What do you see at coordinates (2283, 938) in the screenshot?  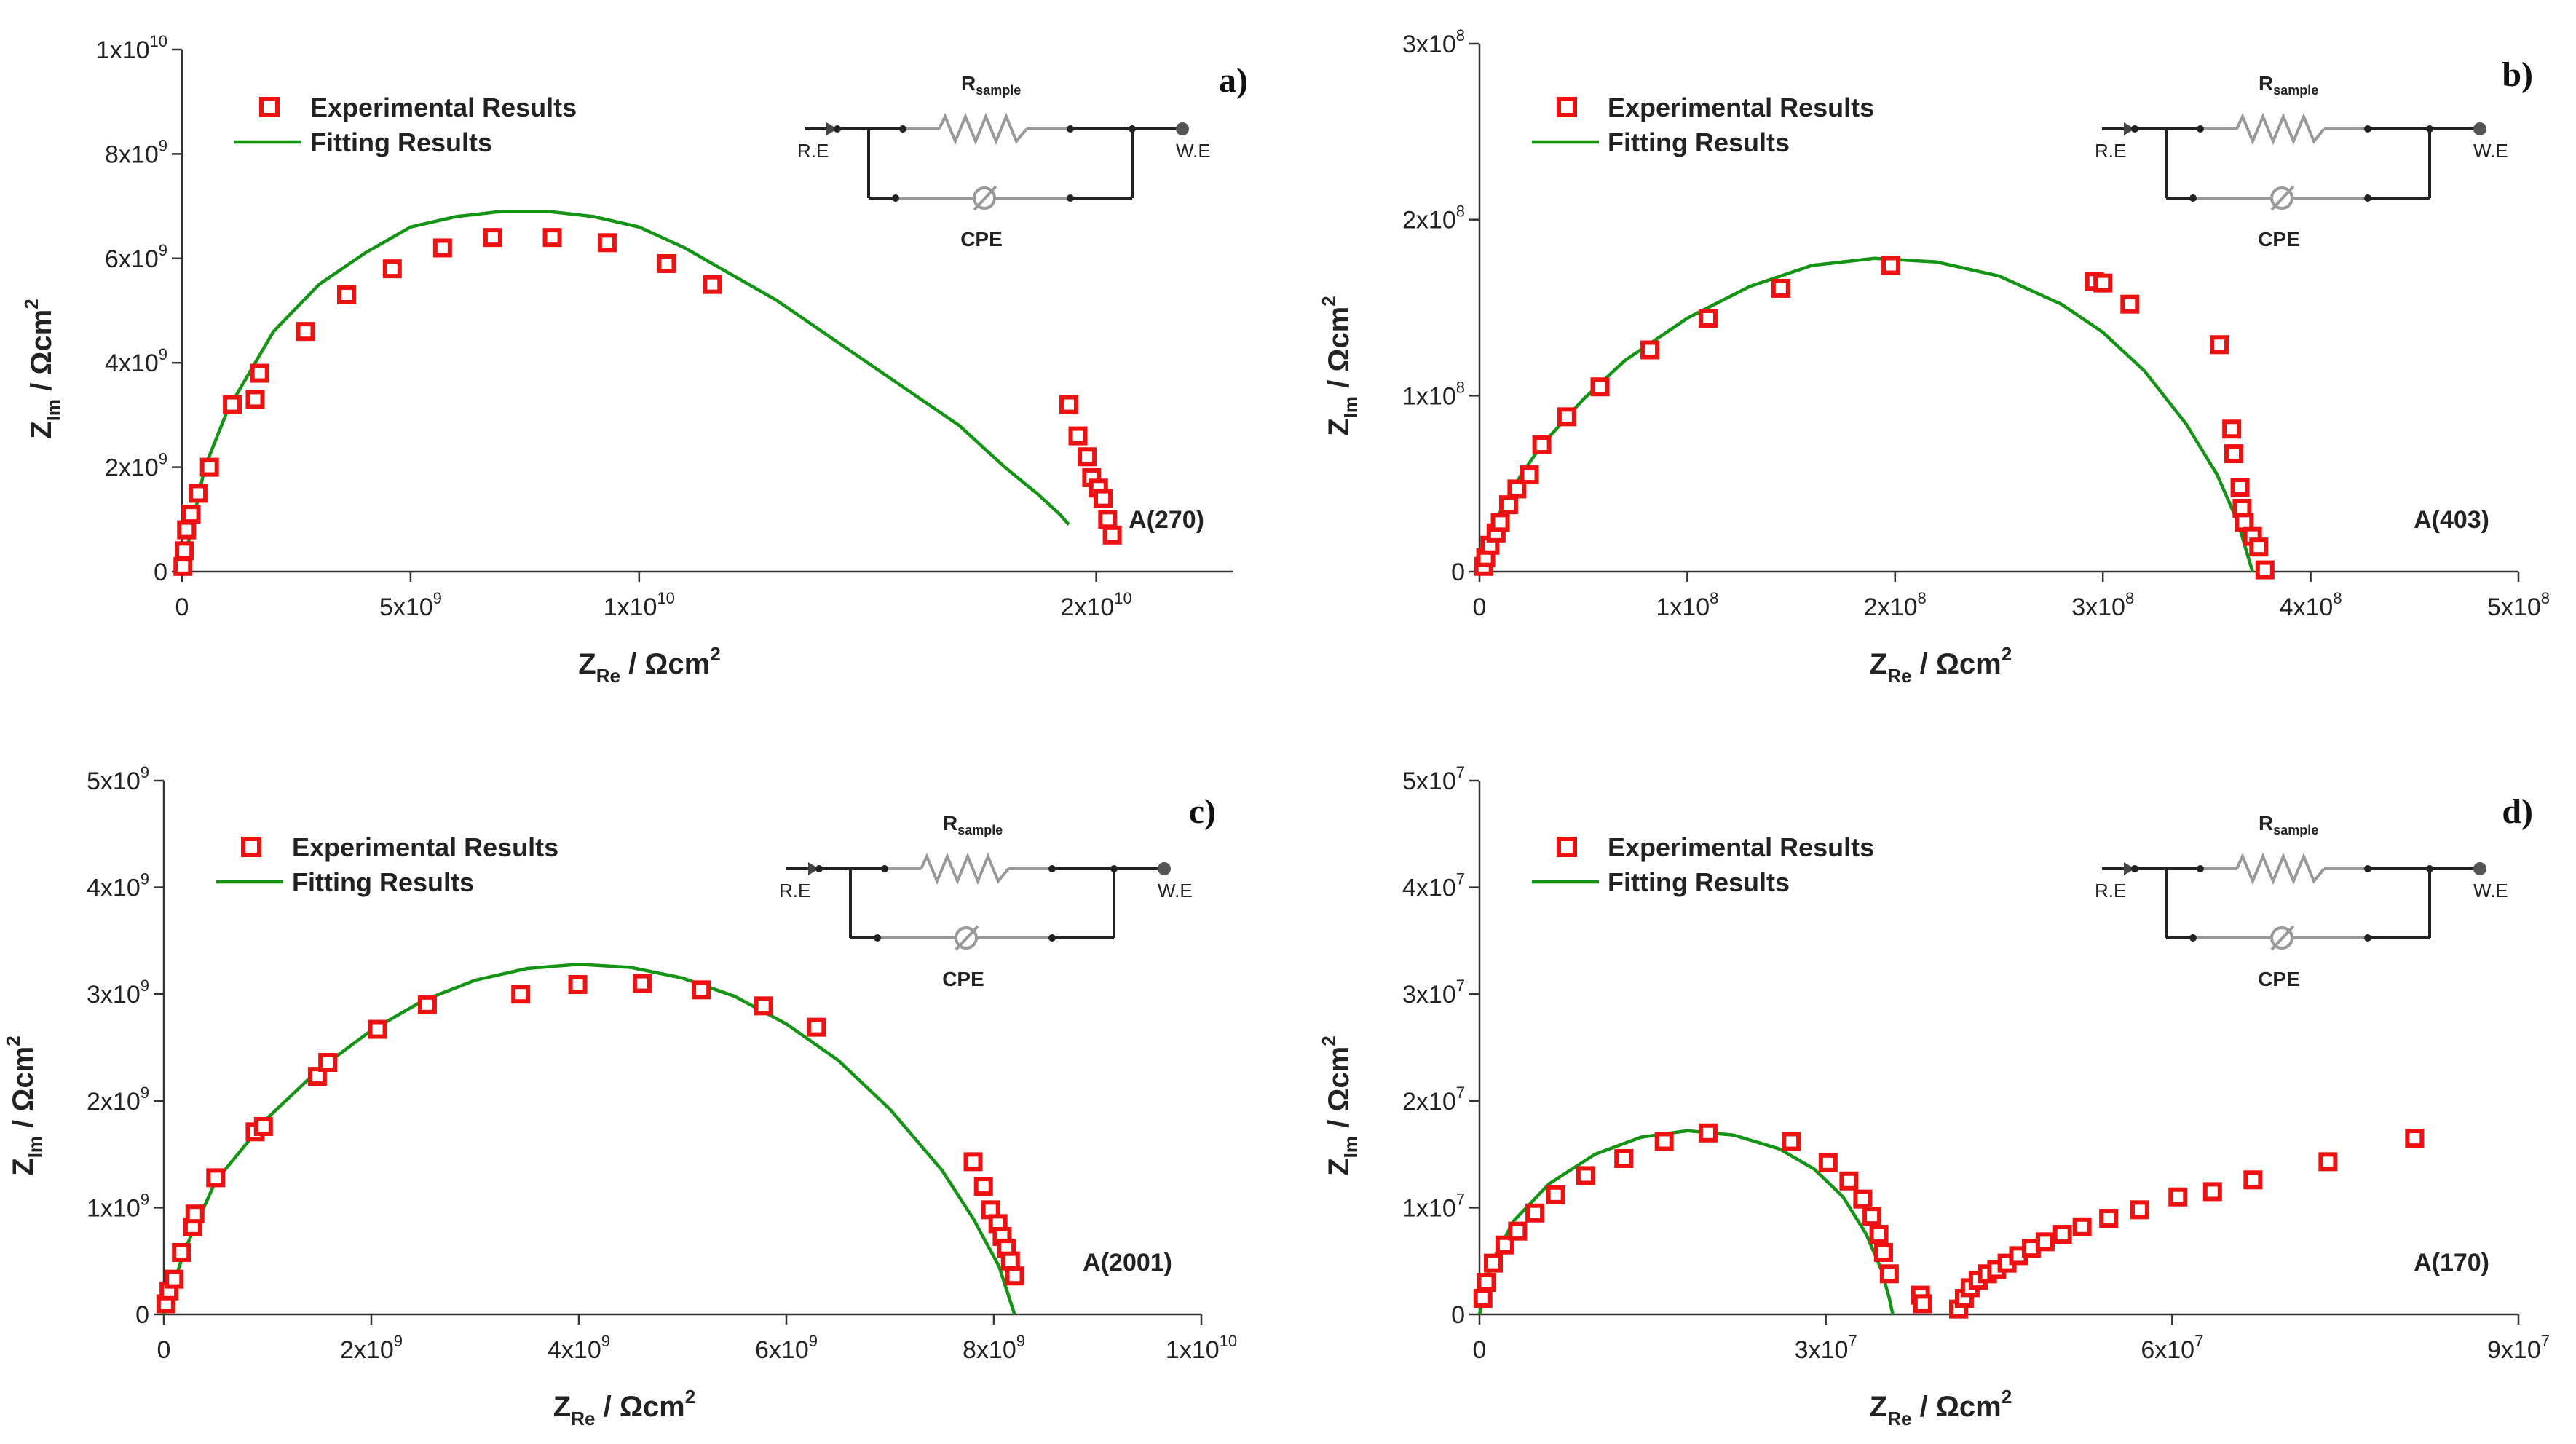 I see `cpe-slash` at bounding box center [2283, 938].